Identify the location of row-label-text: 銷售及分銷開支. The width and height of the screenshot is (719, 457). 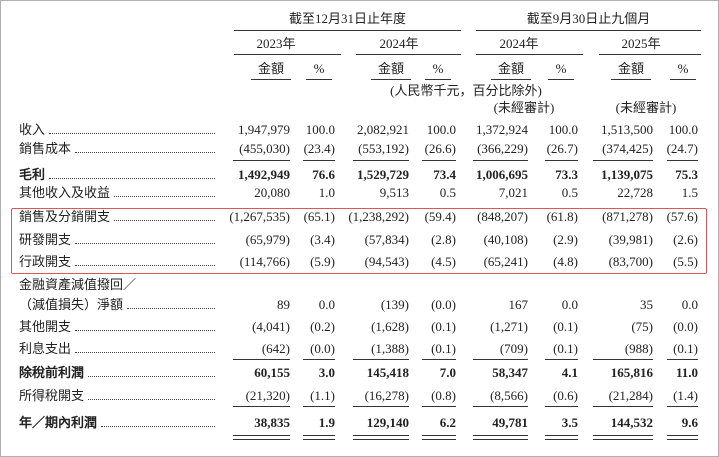
(65, 216).